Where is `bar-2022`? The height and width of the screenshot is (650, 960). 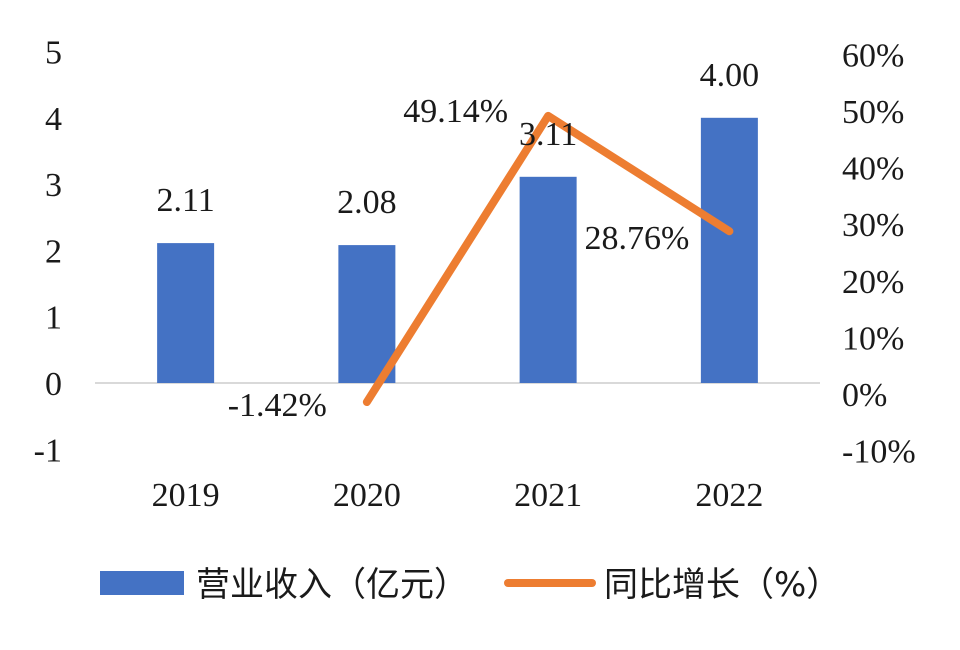
bar-2022 is located at coordinates (729, 250).